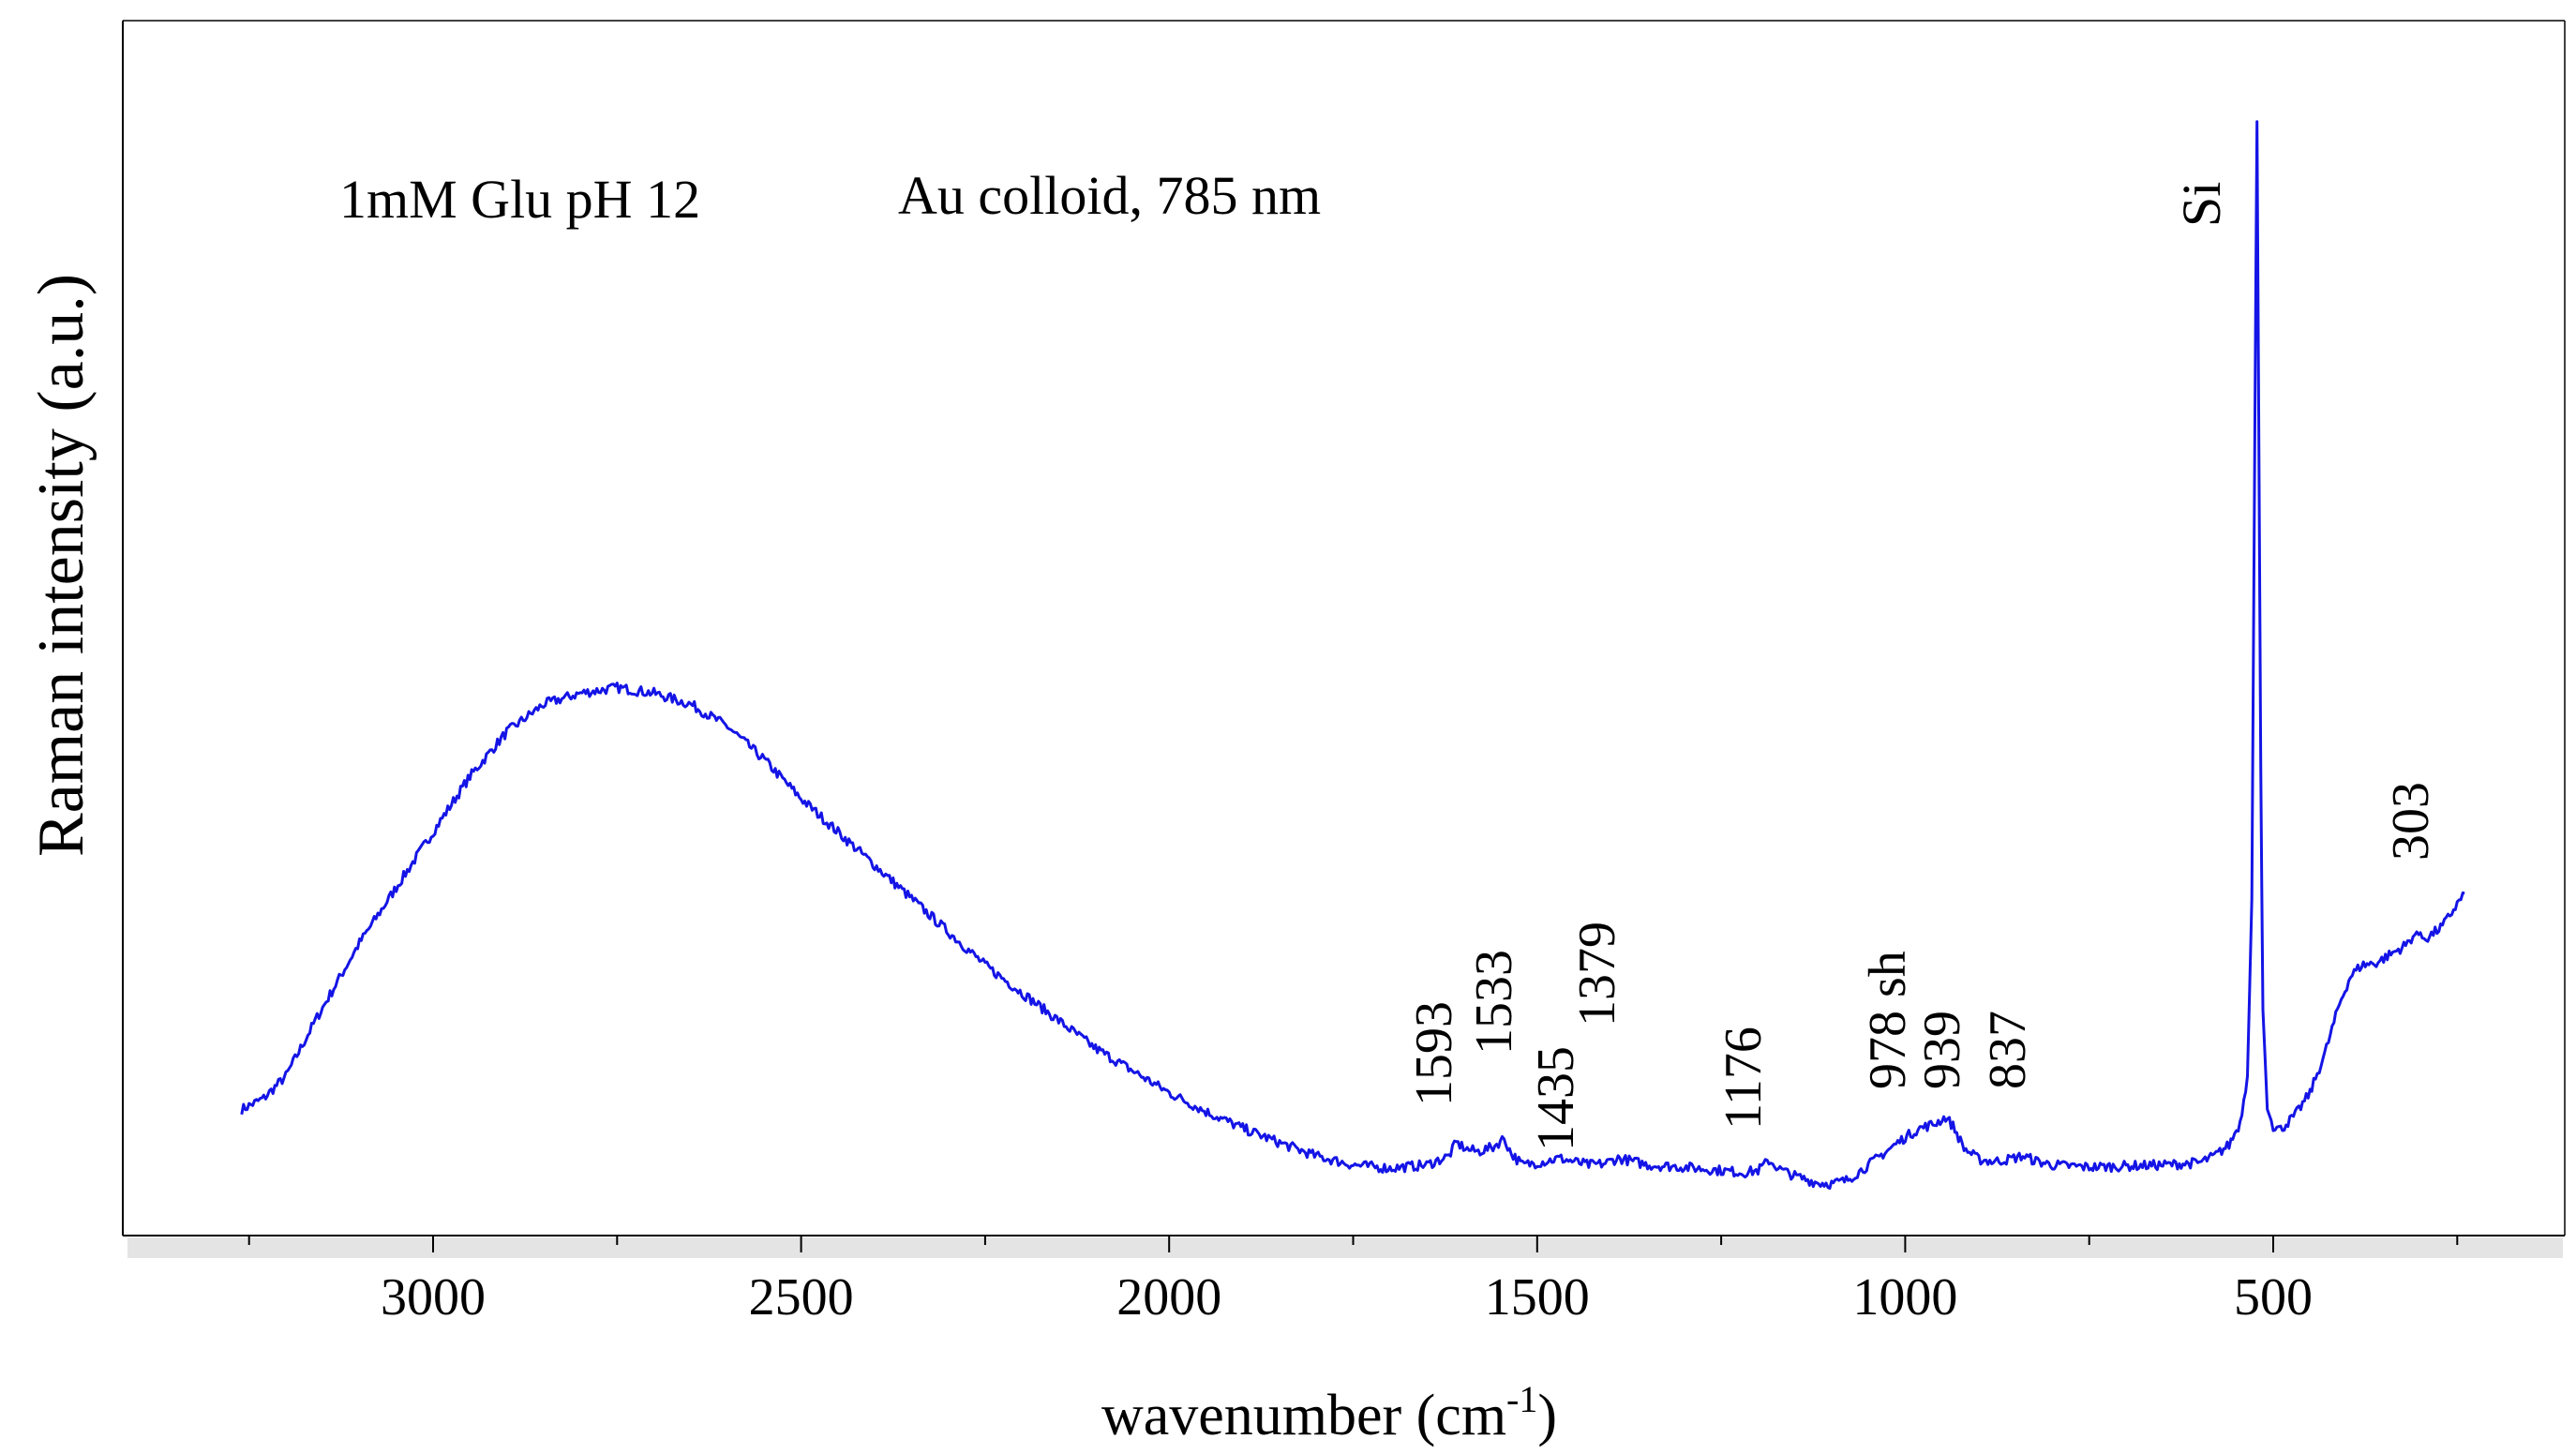 Image resolution: width=2576 pixels, height=1454 pixels. What do you see at coordinates (433, 1297) in the screenshot?
I see `x-tick-label-3000: 3000` at bounding box center [433, 1297].